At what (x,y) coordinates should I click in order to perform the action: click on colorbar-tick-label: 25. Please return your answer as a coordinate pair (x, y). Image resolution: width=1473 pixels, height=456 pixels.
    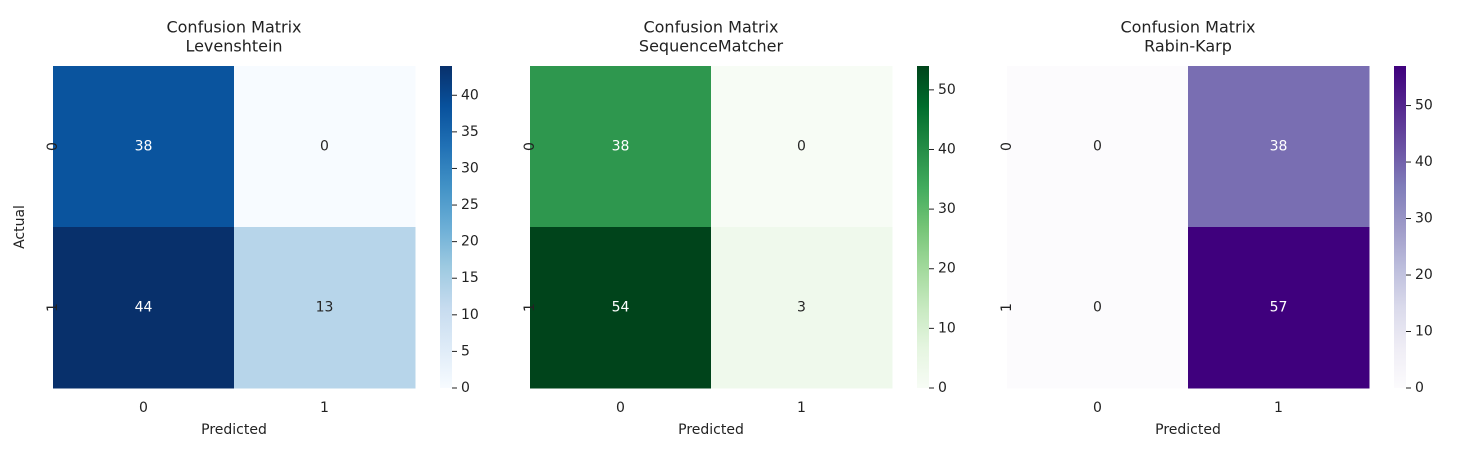
    Looking at the image, I should click on (470, 205).